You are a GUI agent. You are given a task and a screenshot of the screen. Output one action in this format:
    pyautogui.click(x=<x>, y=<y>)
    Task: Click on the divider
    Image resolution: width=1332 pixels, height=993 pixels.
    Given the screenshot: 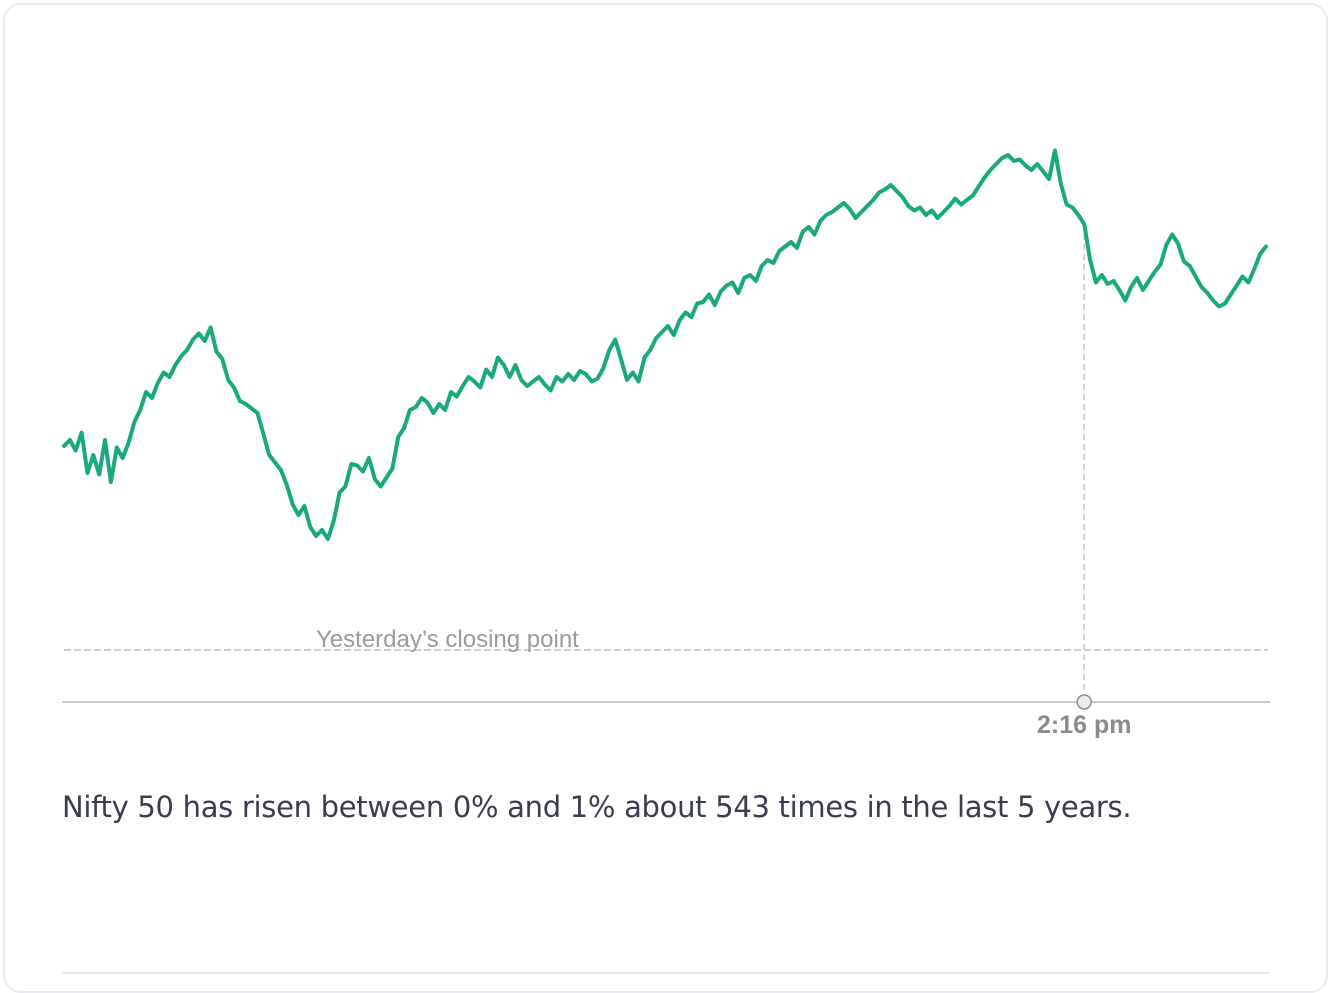 What is the action you would take?
    pyautogui.click(x=666, y=973)
    